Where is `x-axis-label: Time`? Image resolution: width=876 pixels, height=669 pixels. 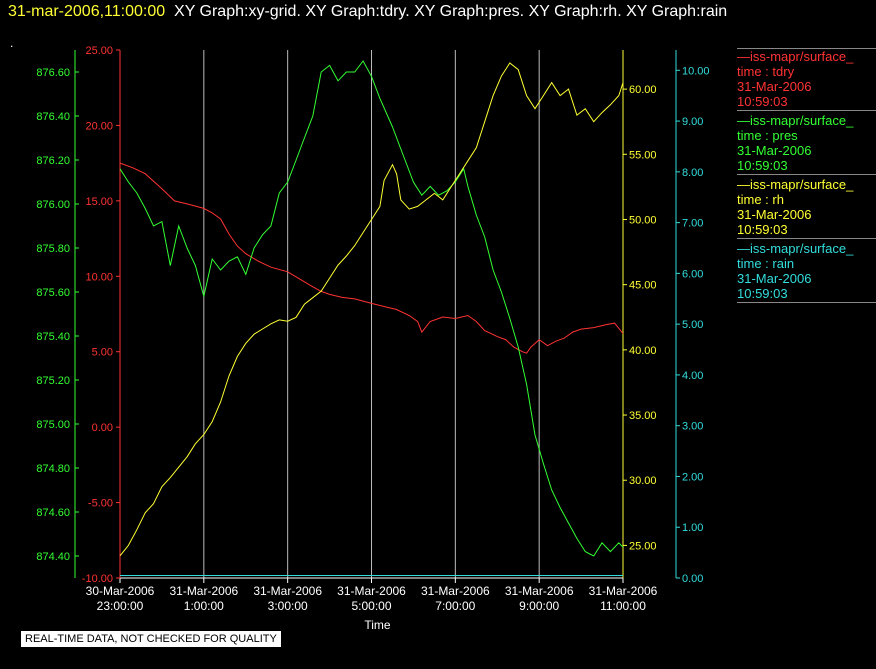 x-axis-label: Time is located at coordinates (377, 625).